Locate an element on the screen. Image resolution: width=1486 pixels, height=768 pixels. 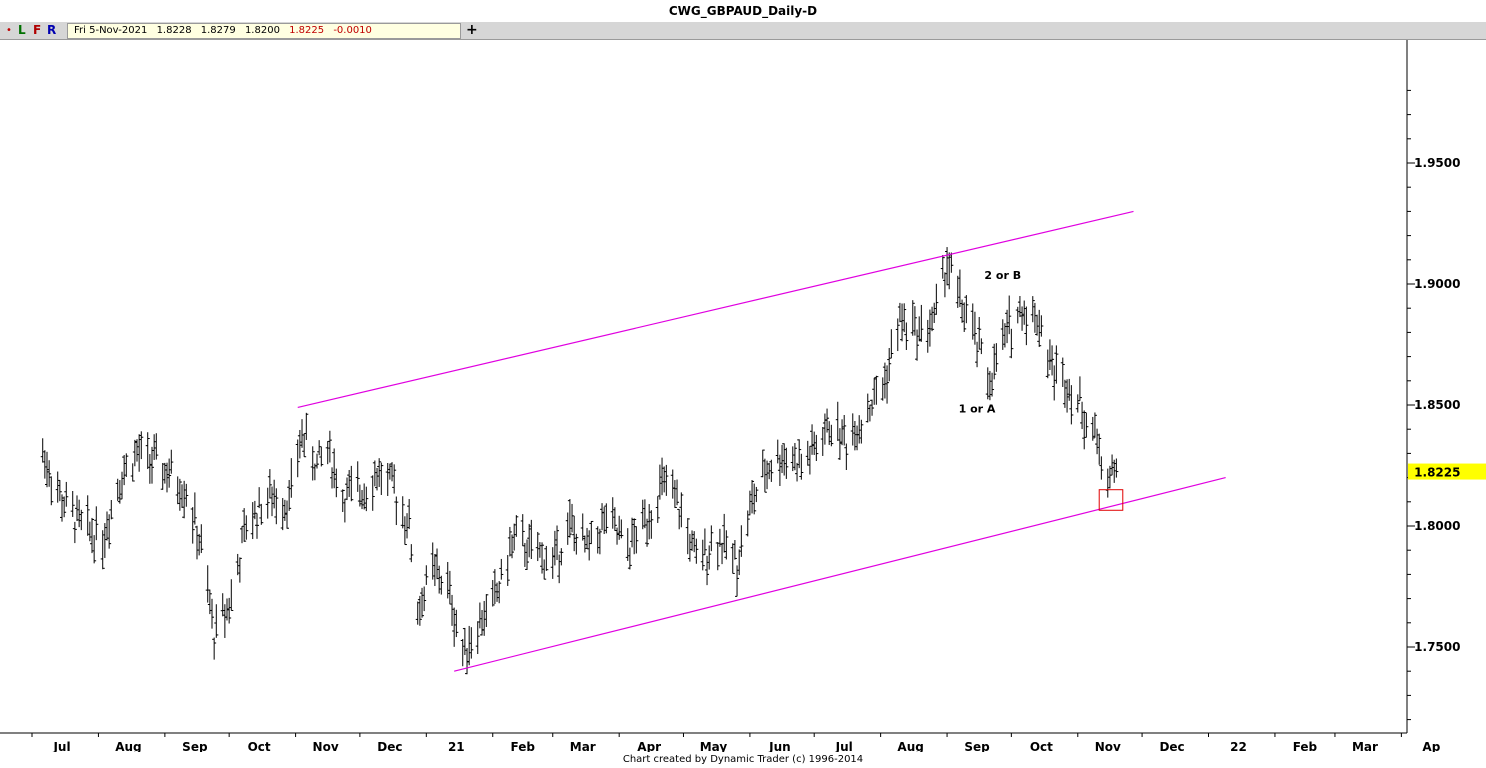
wave-label: 2 or B is located at coordinates (1002, 275).